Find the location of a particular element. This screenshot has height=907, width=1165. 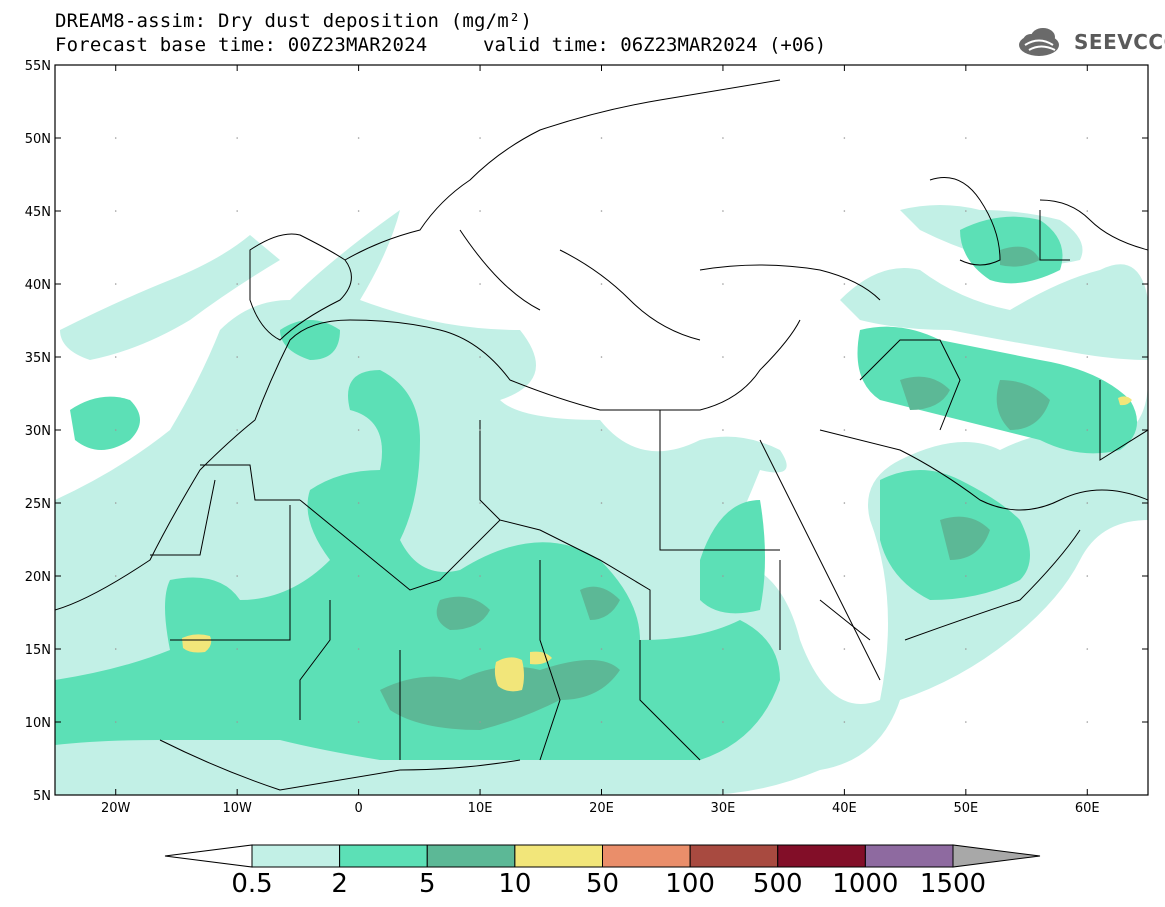

lat-label: 25N is located at coordinates (38, 504).